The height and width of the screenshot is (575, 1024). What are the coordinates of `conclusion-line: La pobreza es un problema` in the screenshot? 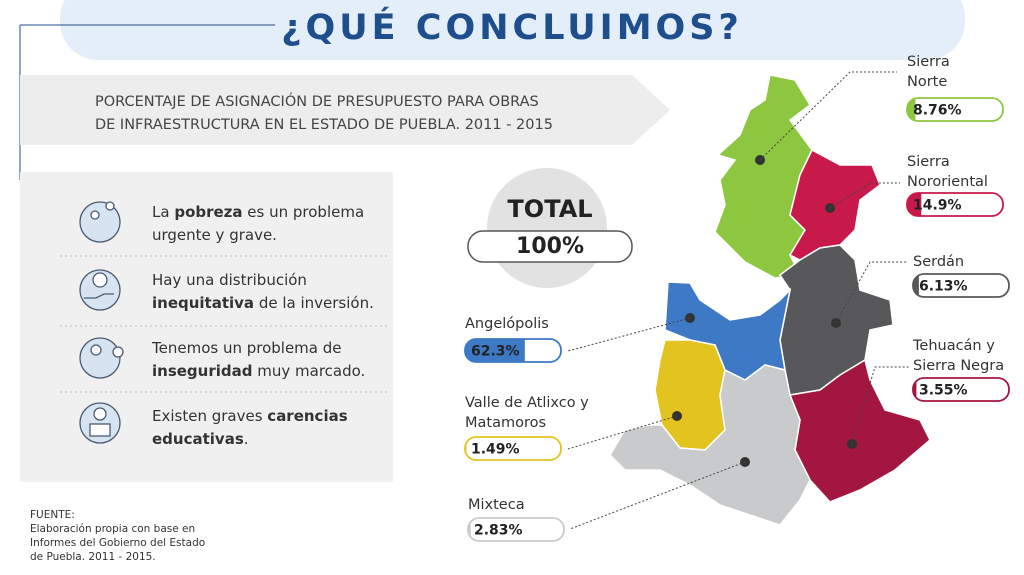 It's located at (258, 212).